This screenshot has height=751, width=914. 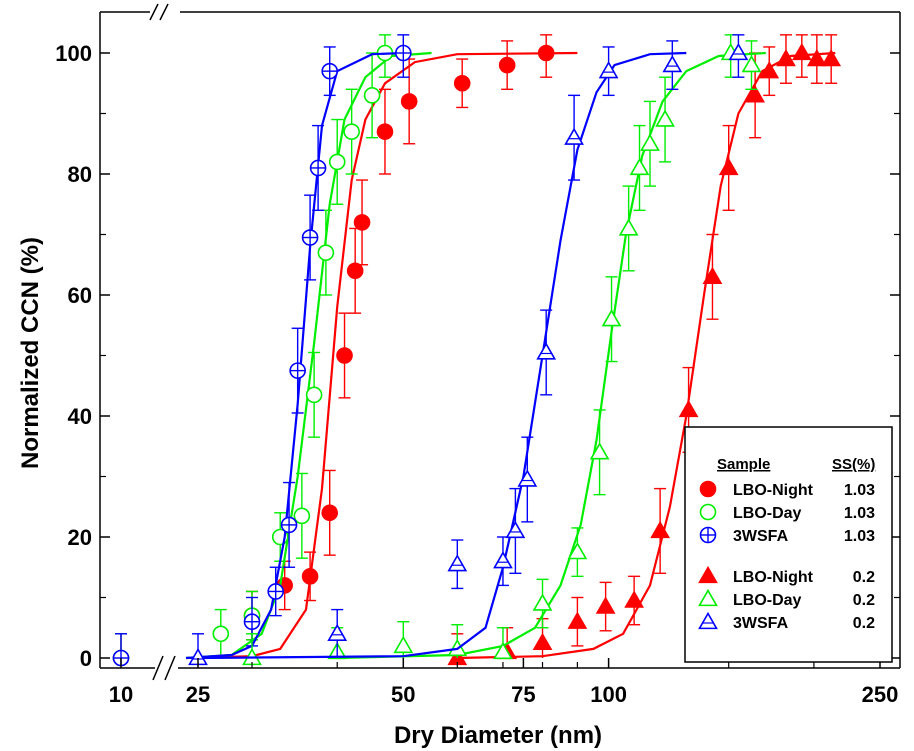 What do you see at coordinates (523, 694) in the screenshot?
I see `x-tick-label: 75` at bounding box center [523, 694].